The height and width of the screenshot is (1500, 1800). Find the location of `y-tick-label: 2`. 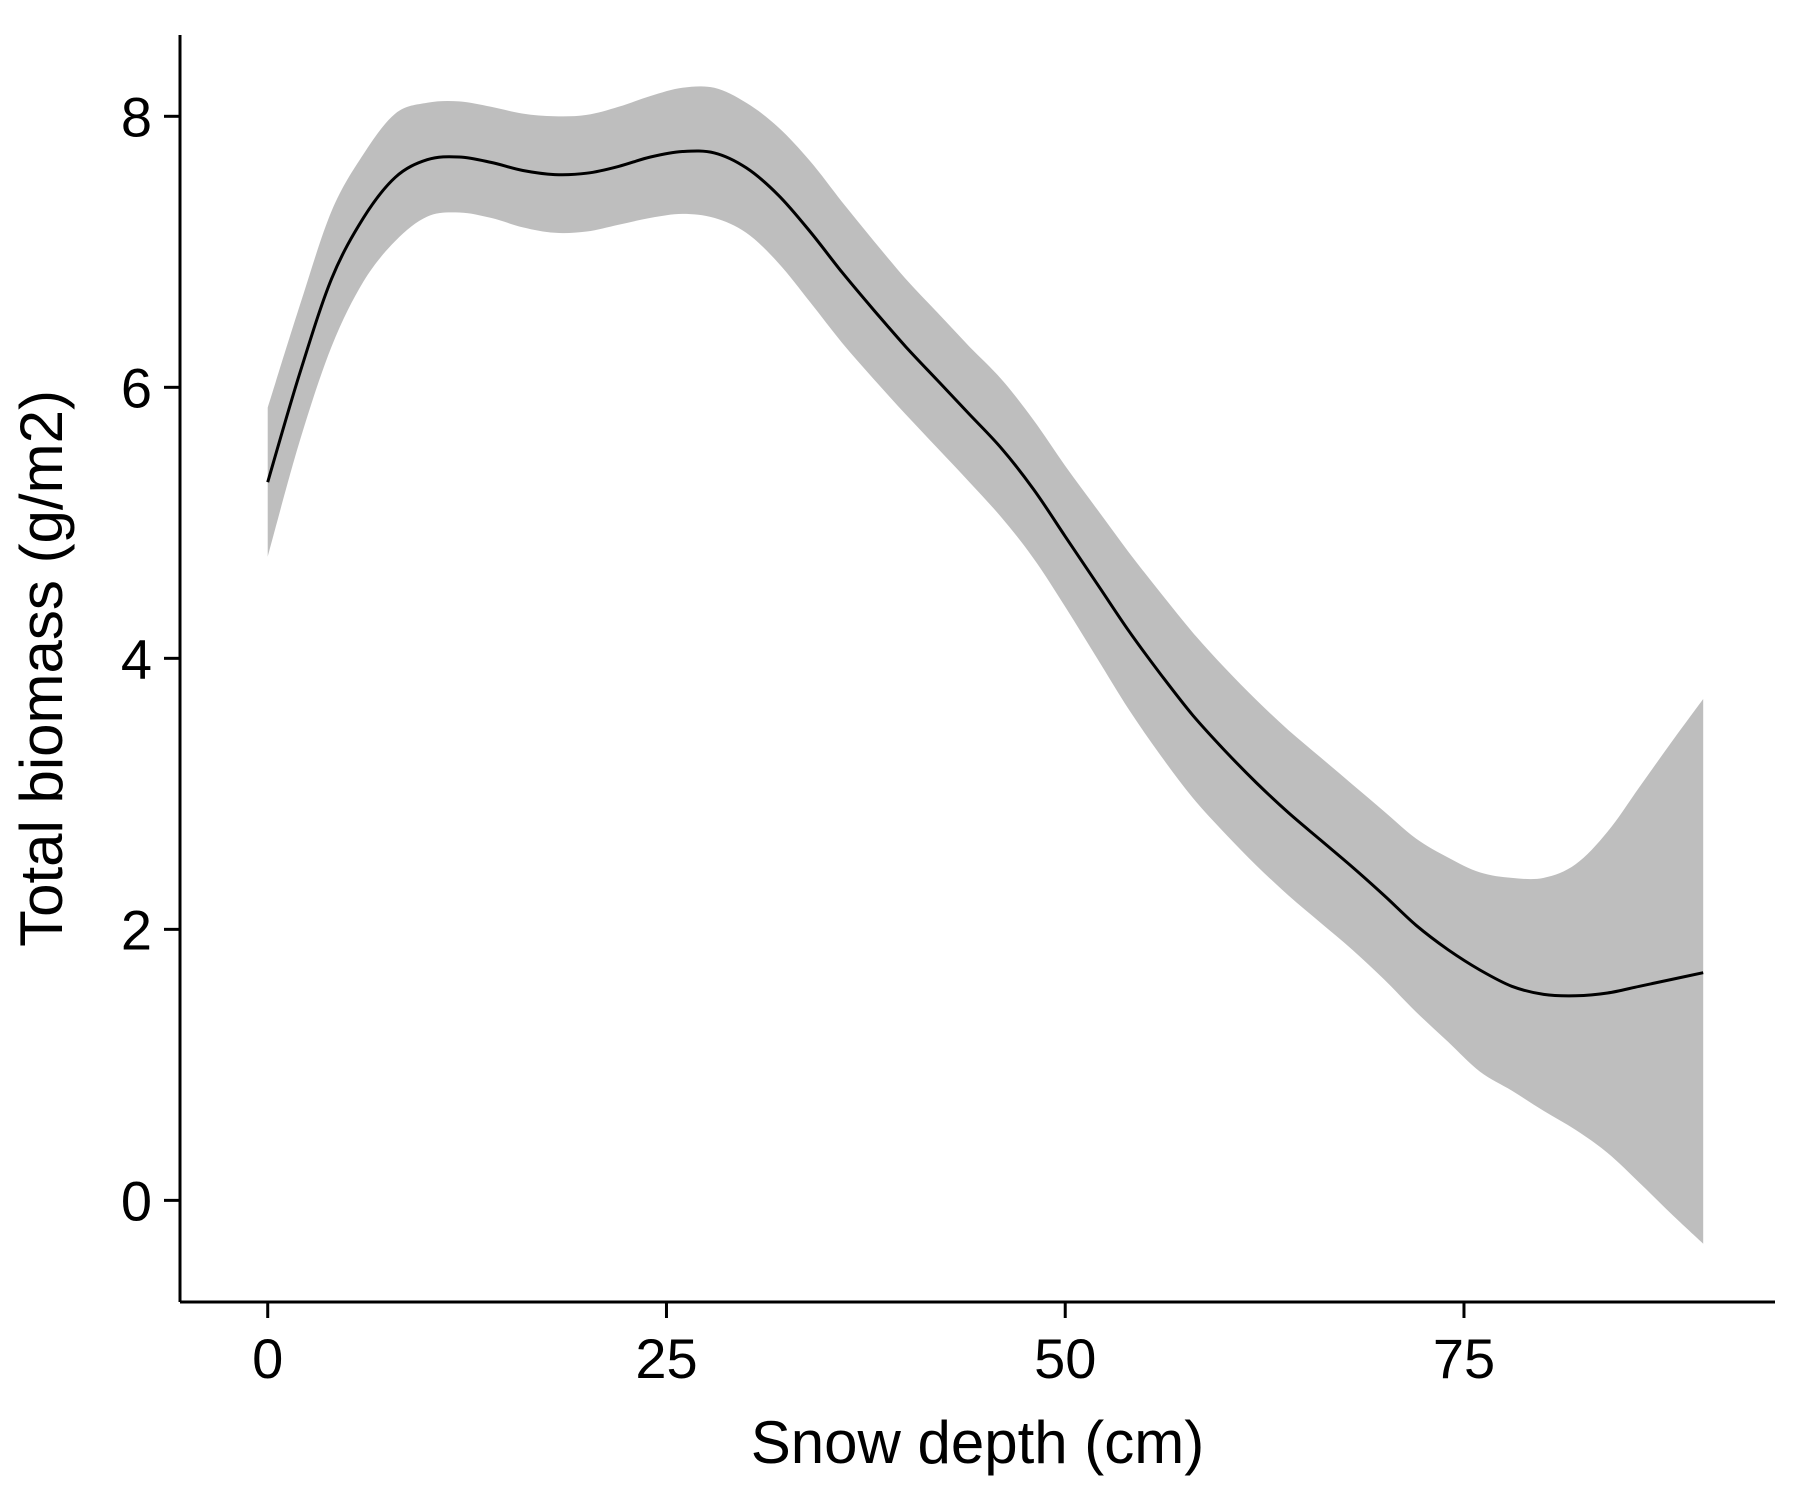

y-tick-label: 2 is located at coordinates (136, 929).